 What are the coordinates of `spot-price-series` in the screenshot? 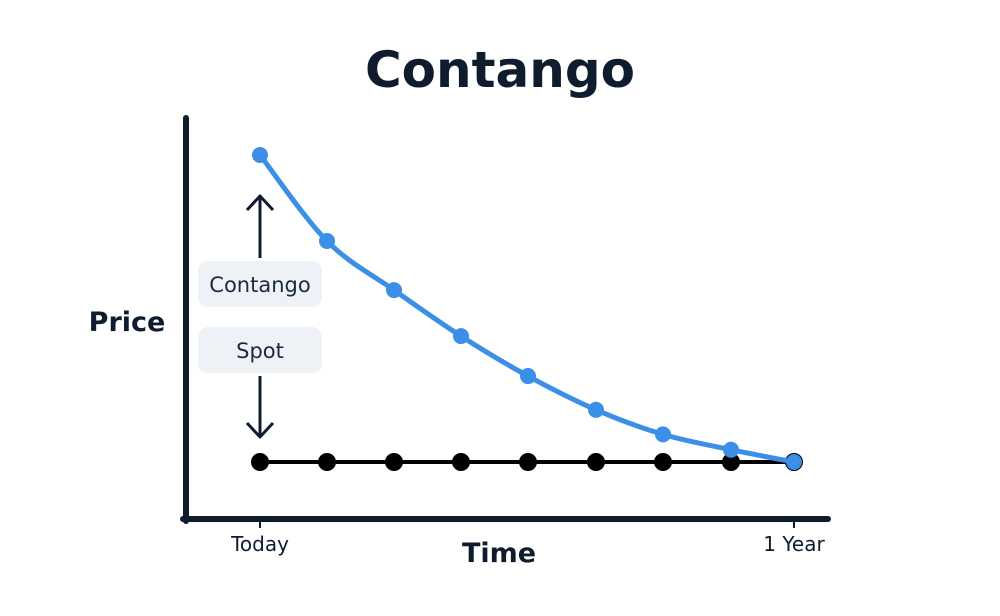 It's located at (527, 462).